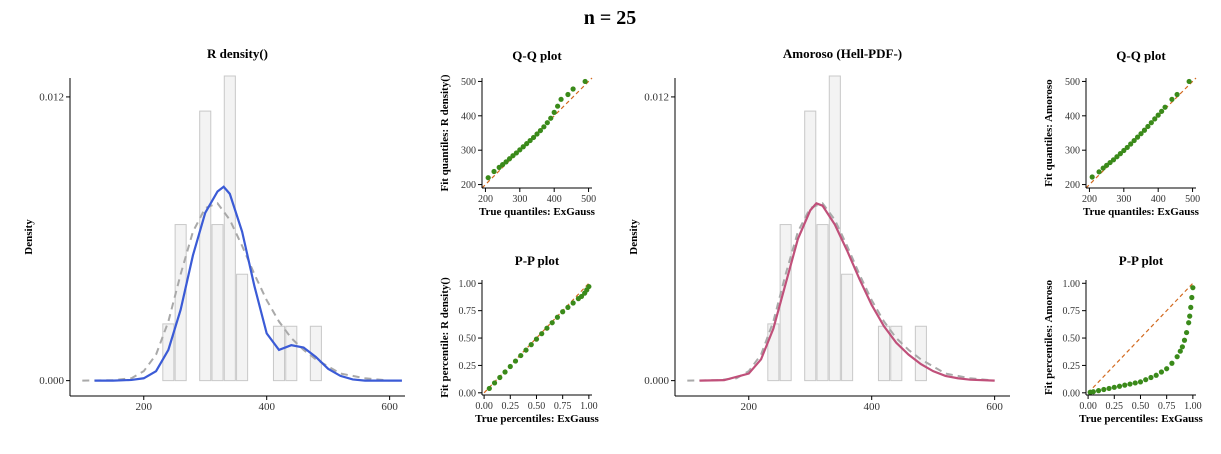  I want to click on y-axis-label: Fit quantiles: Amoroso, so click(1049, 133).